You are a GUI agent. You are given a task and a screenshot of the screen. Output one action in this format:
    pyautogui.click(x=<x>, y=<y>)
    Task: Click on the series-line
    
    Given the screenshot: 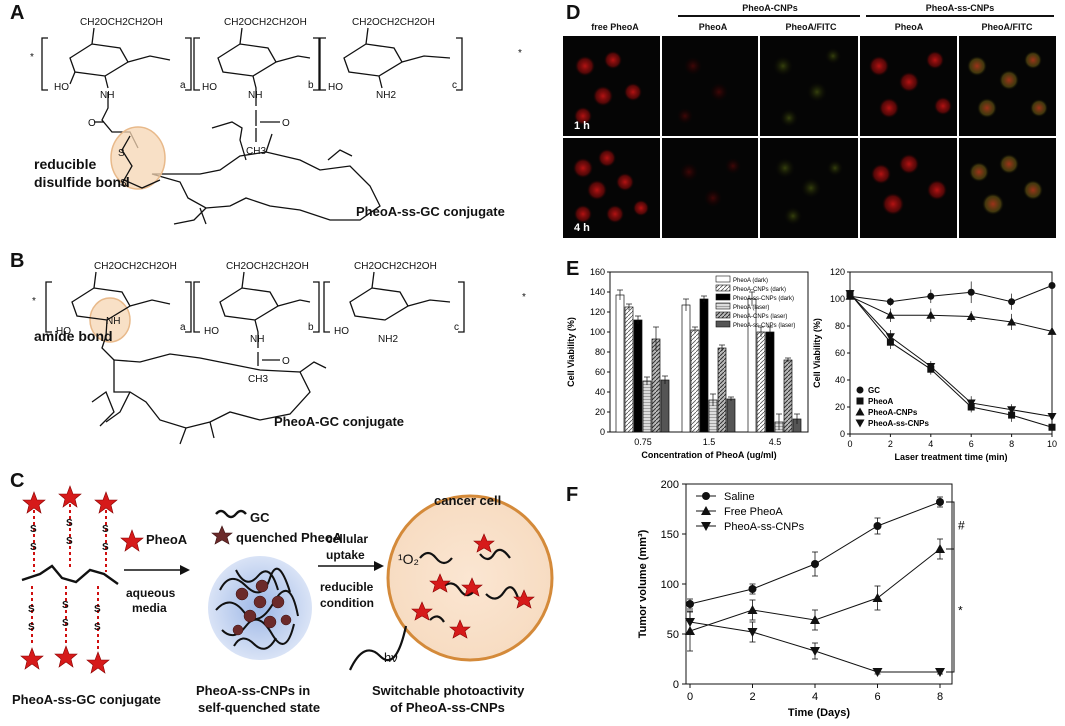 What is the action you would take?
    pyautogui.click(x=951, y=294)
    